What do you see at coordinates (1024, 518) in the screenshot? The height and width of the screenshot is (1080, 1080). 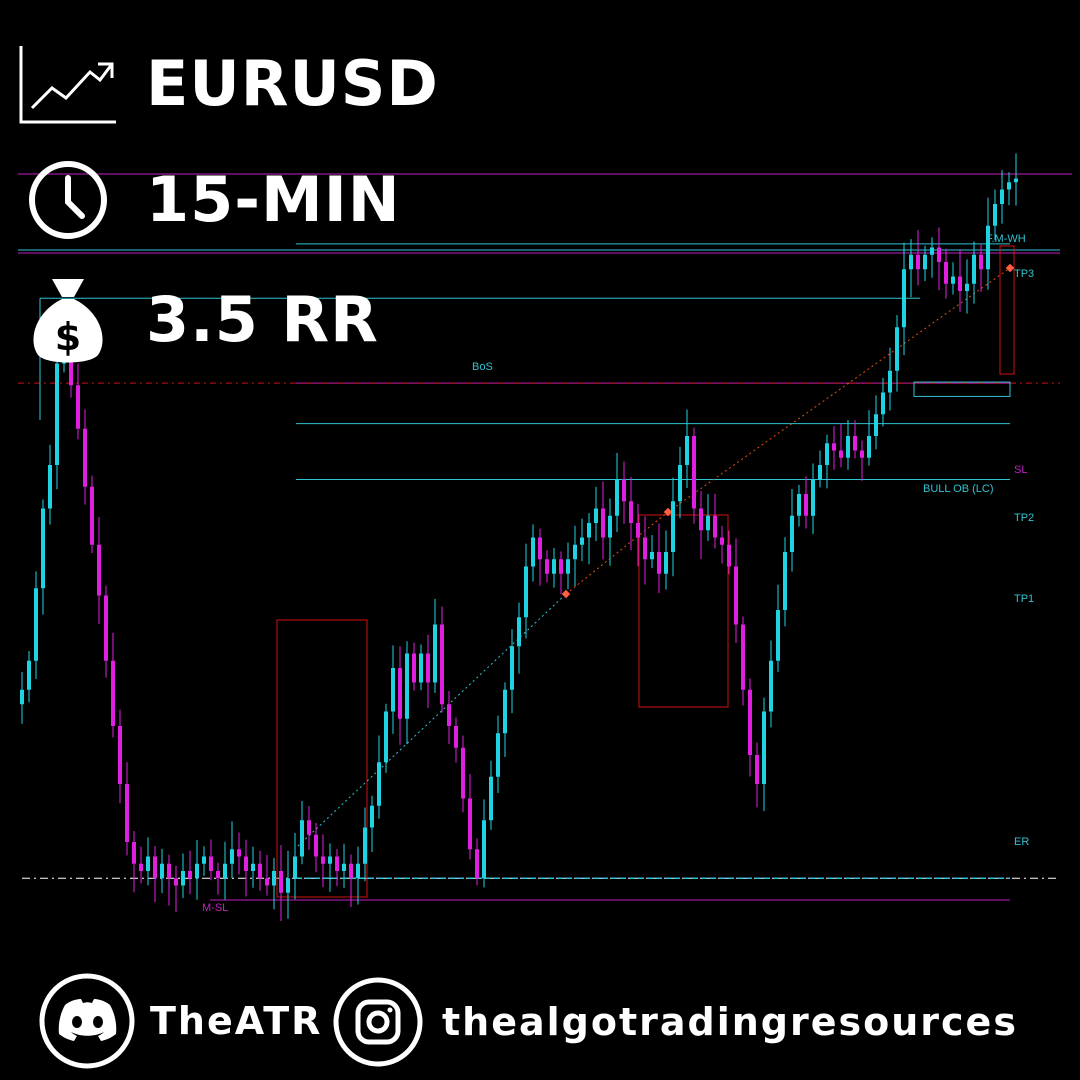 I see `level-label-tp2: TP2` at bounding box center [1024, 518].